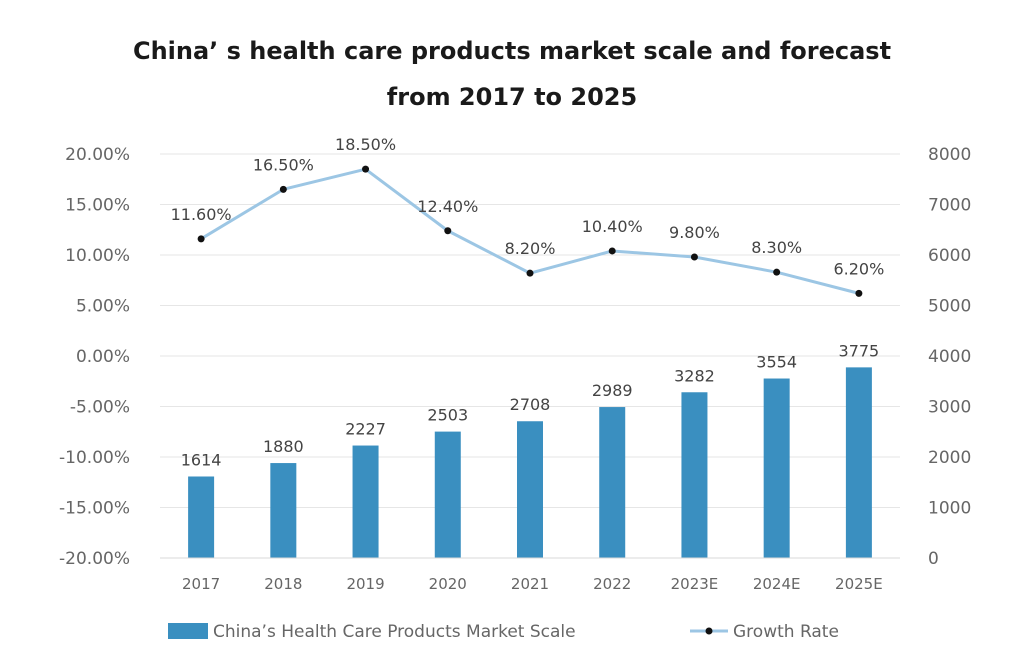 This screenshot has width=1024, height=671. What do you see at coordinates (94, 509) in the screenshot?
I see `left-tick-label: -15.00%` at bounding box center [94, 509].